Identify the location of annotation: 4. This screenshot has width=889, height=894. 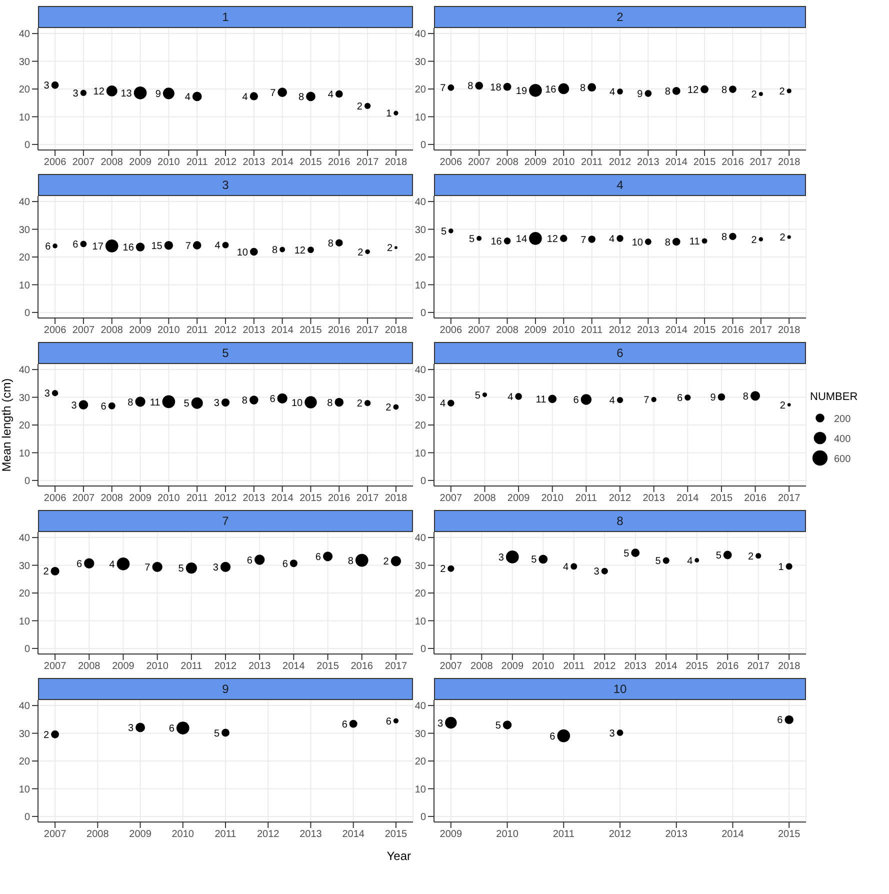
(217, 246).